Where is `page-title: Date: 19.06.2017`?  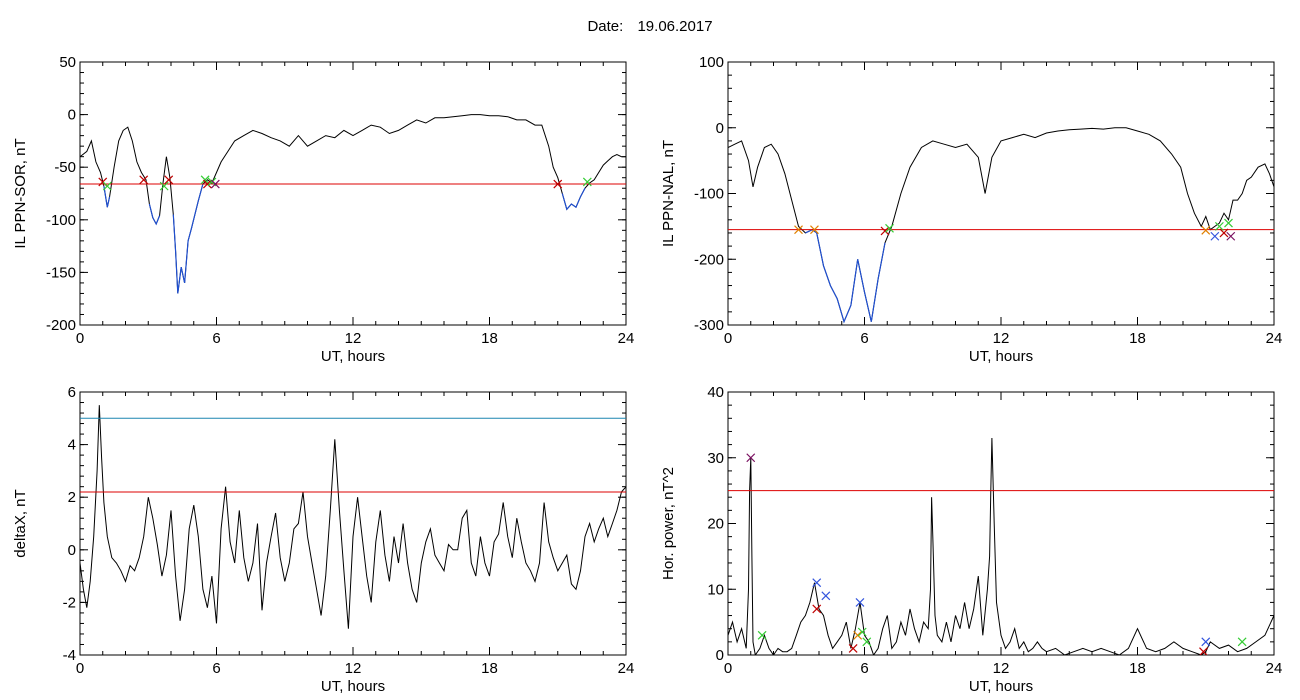
page-title: Date: 19.06.2017 is located at coordinates (650, 26).